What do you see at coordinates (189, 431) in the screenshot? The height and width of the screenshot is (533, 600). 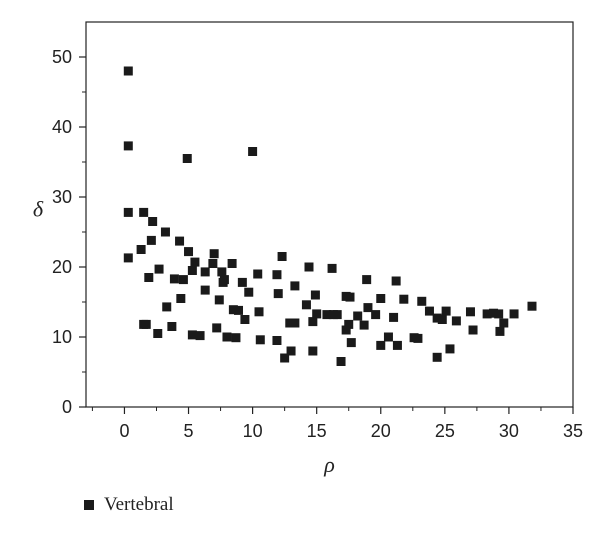 I see `x-tick-label: 5` at bounding box center [189, 431].